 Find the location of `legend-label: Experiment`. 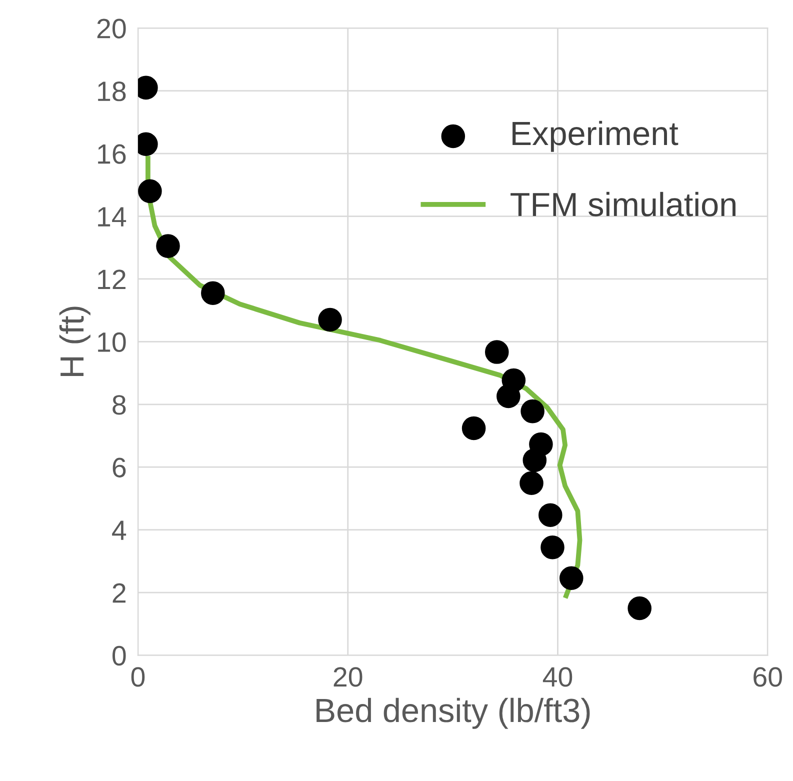

legend-label: Experiment is located at coordinates (595, 136).